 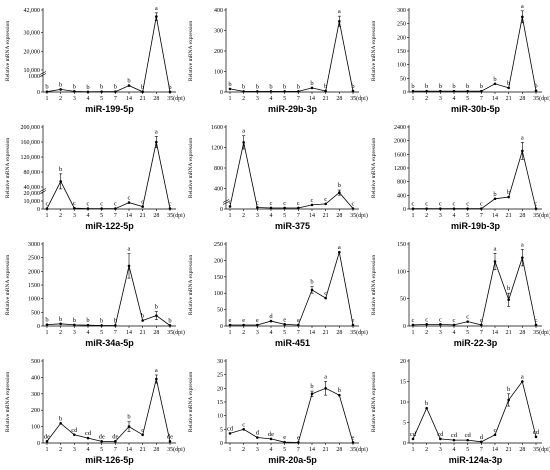 I want to click on x-tick-label: 21, so click(x=509, y=216).